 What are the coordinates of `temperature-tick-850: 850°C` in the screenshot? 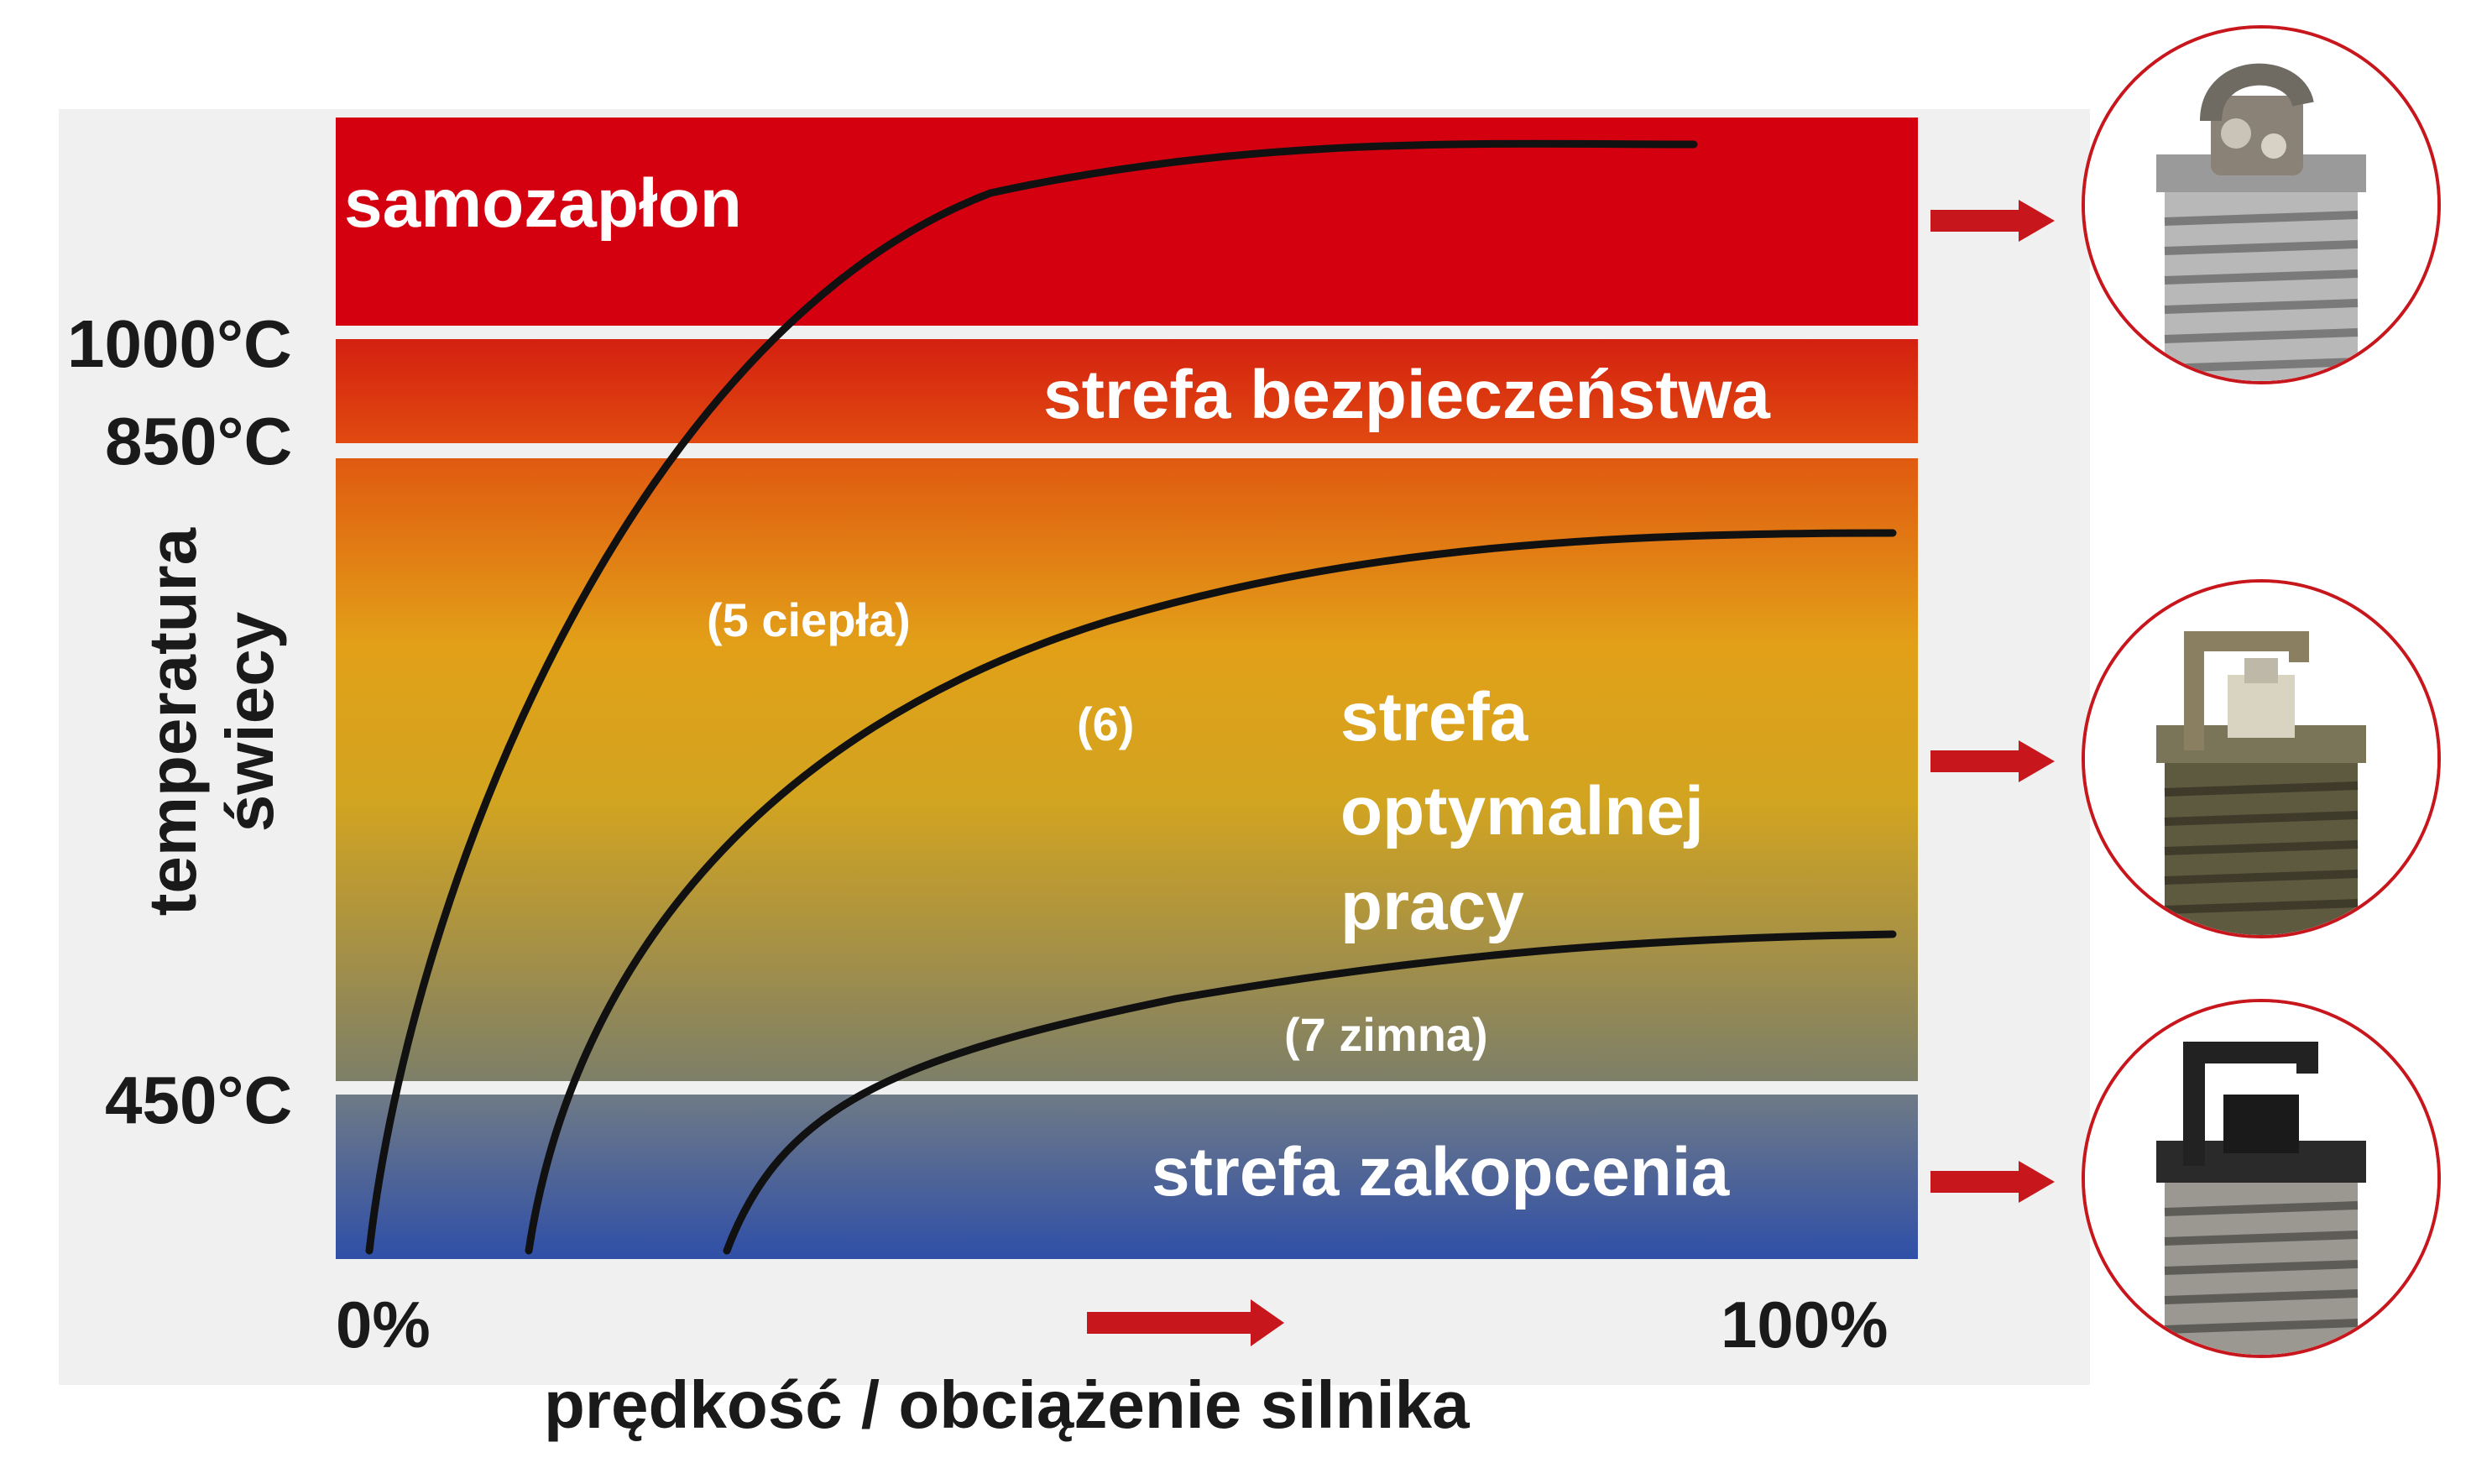 It's located at (199, 441).